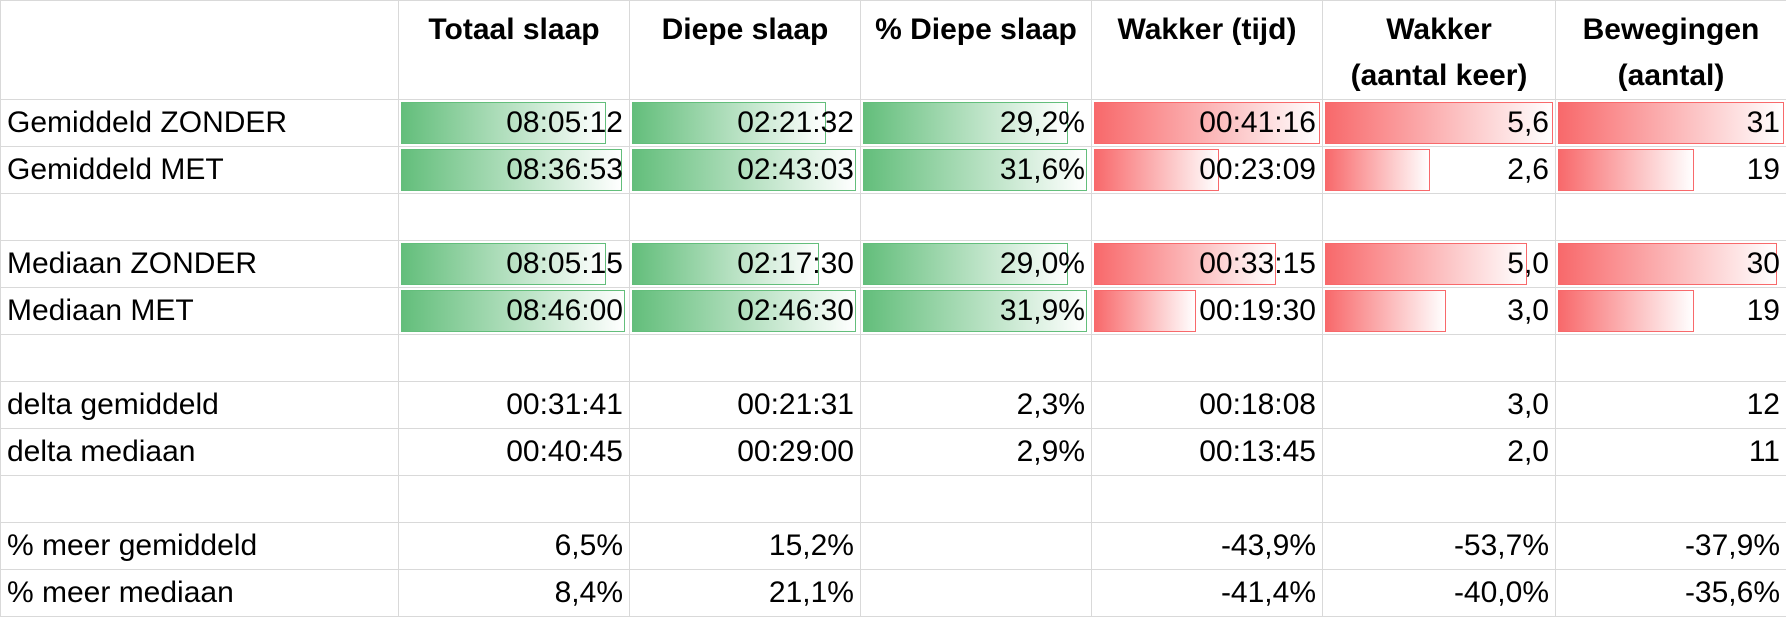 The height and width of the screenshot is (627, 1786). I want to click on data-cell: 00:40:45, so click(514, 452).